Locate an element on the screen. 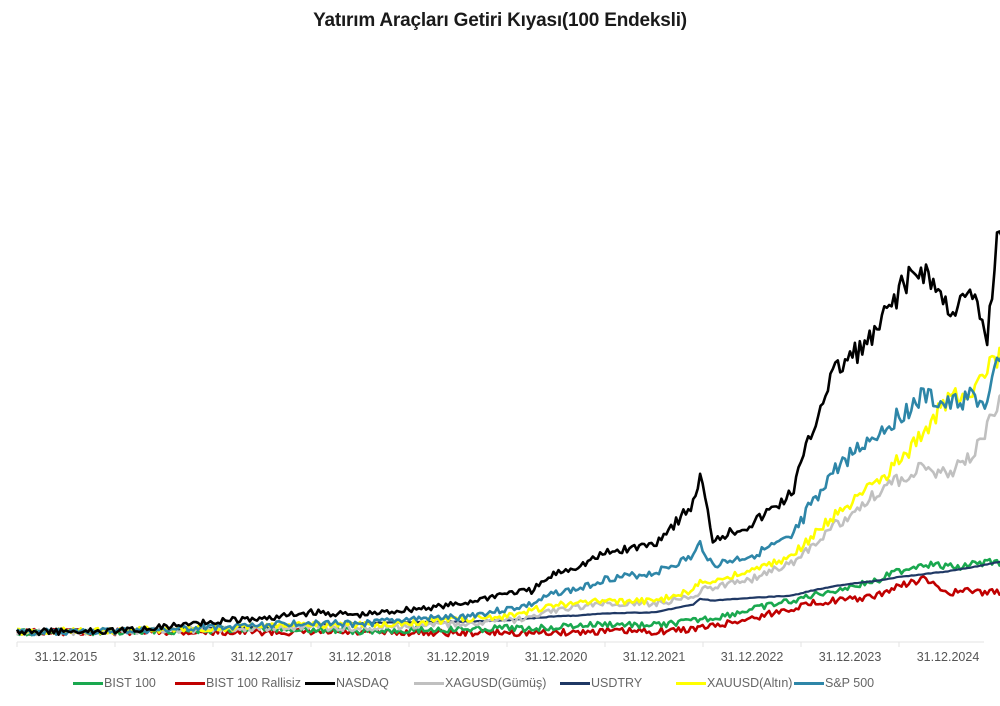 The image size is (1000, 706). legend-item-bist100-rallisiz: BIST 100 Rallisiz is located at coordinates (238, 683).